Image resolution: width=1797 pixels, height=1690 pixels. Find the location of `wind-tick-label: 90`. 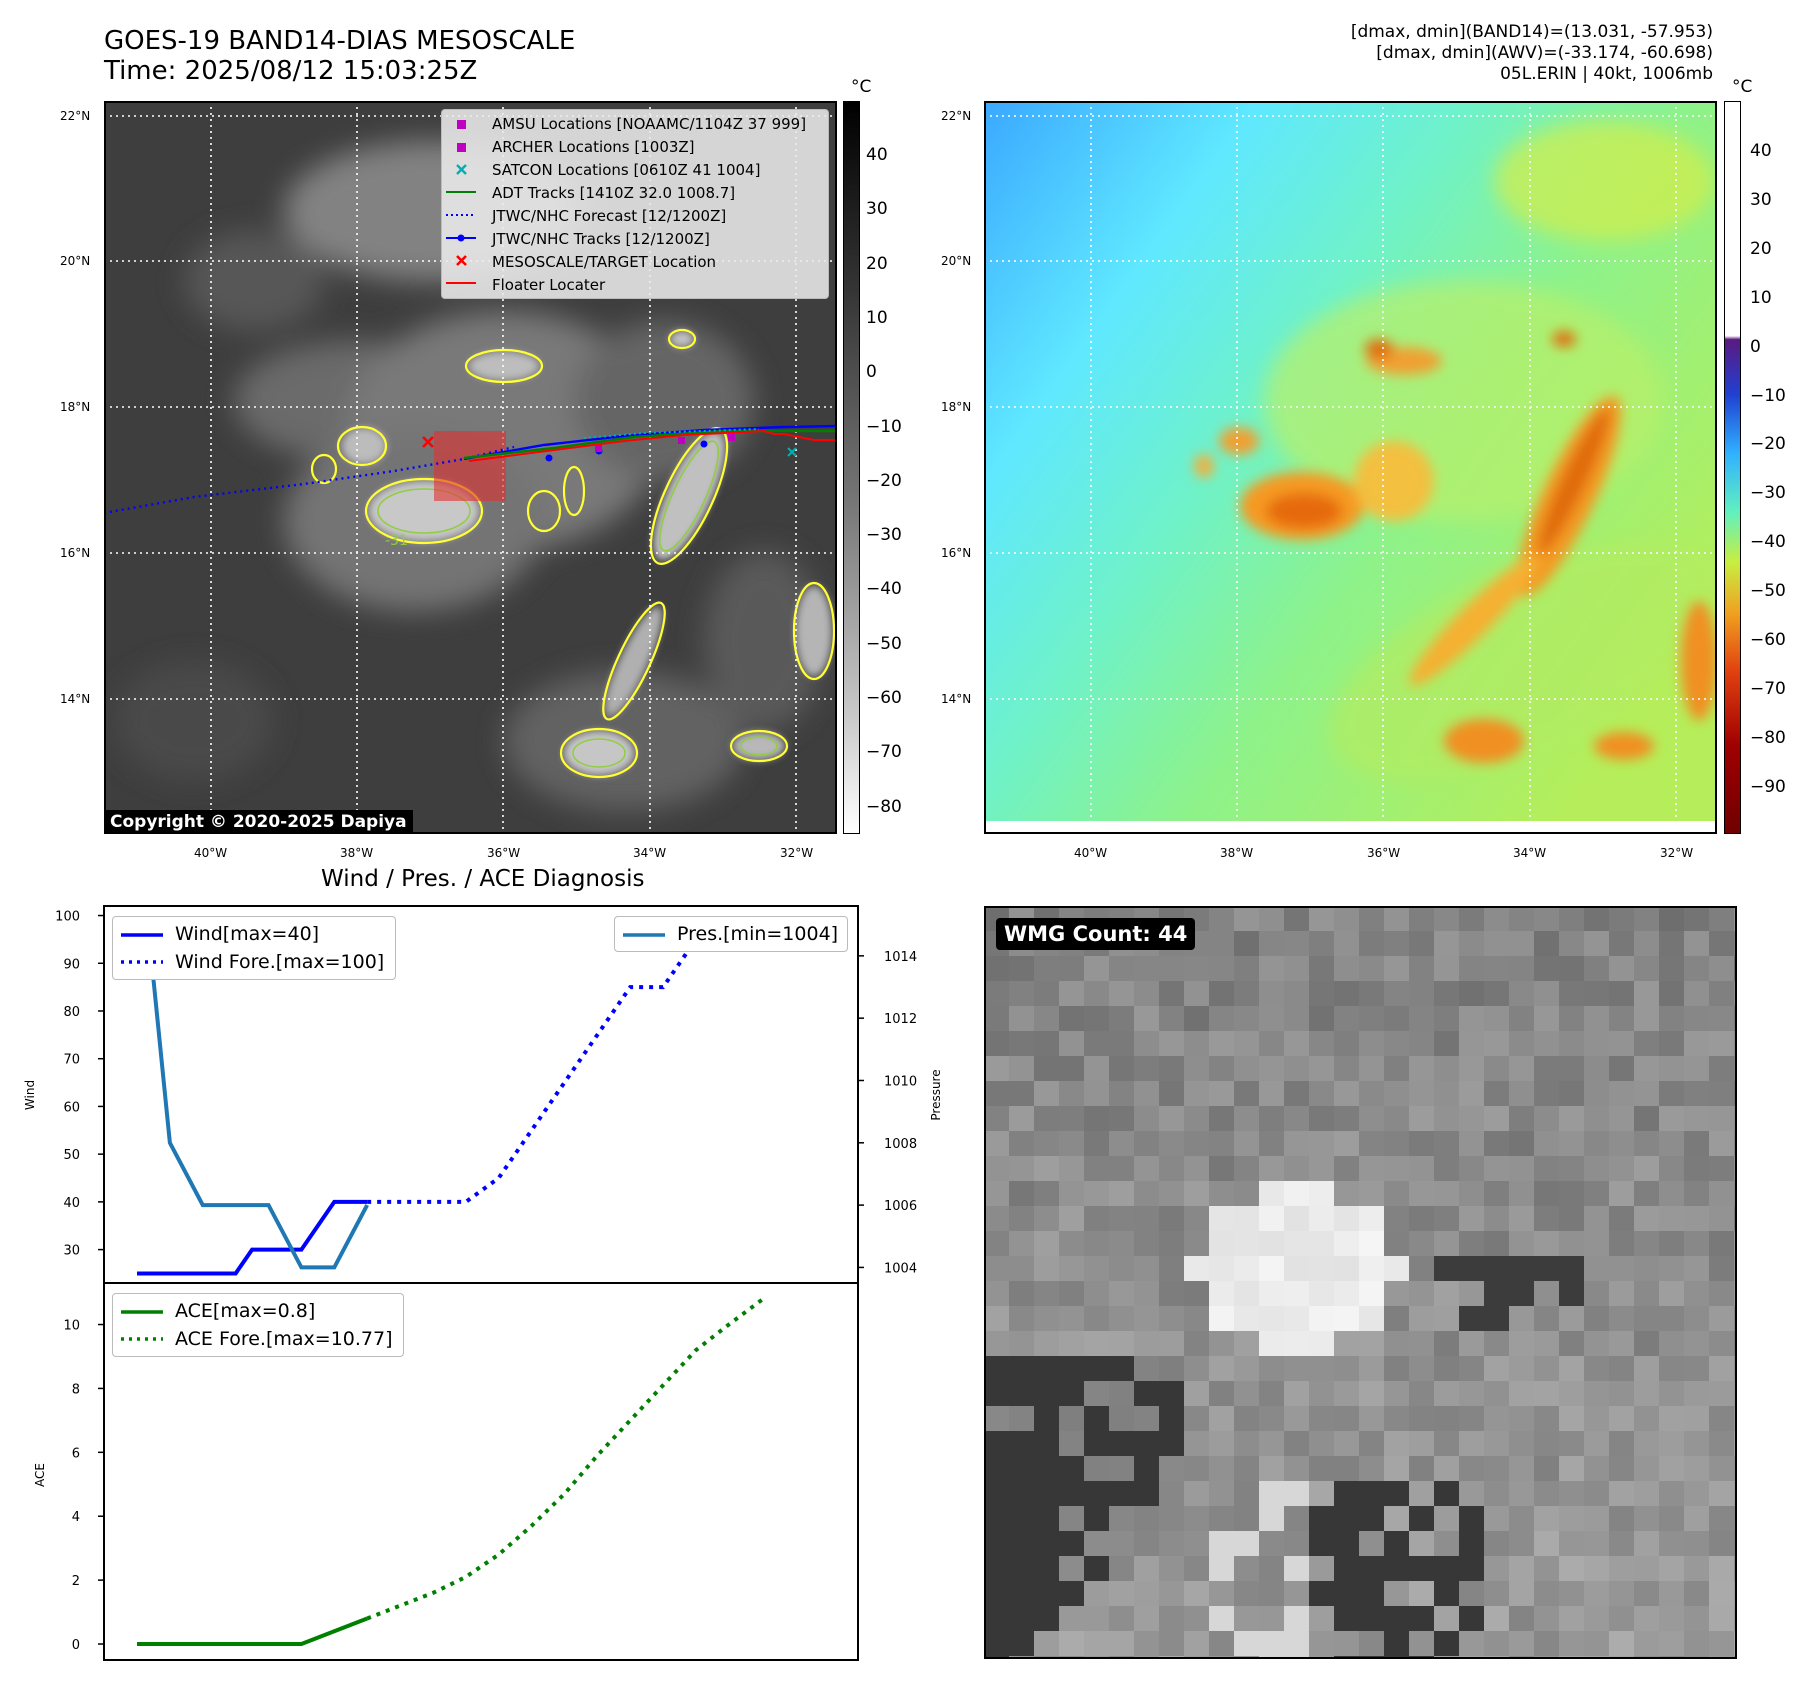

wind-tick-label: 90 is located at coordinates (71, 964).